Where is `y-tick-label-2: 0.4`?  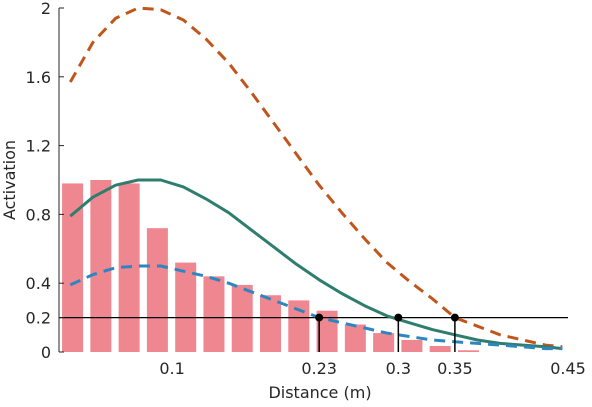
y-tick-label-2: 0.4 is located at coordinates (38, 283).